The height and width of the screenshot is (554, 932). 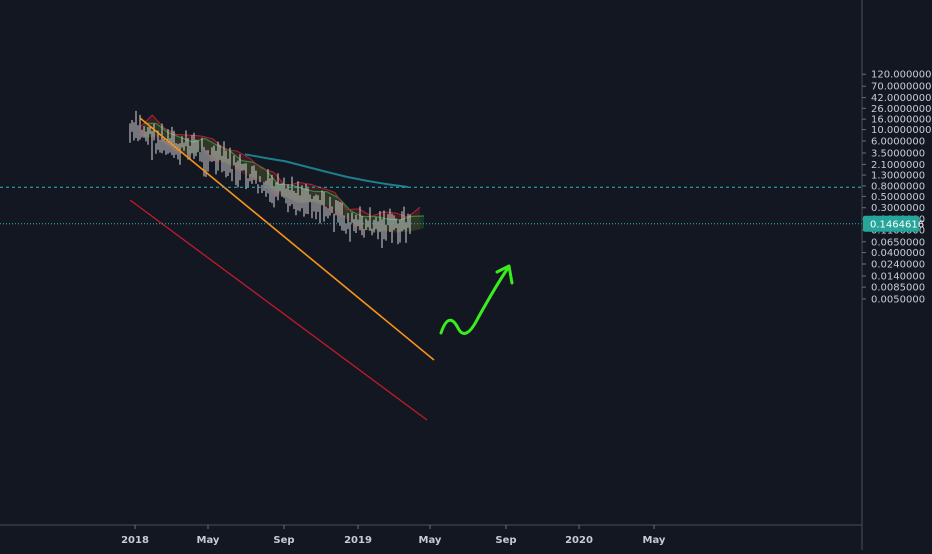 I want to click on forecast-arrowhead, so click(x=504, y=274).